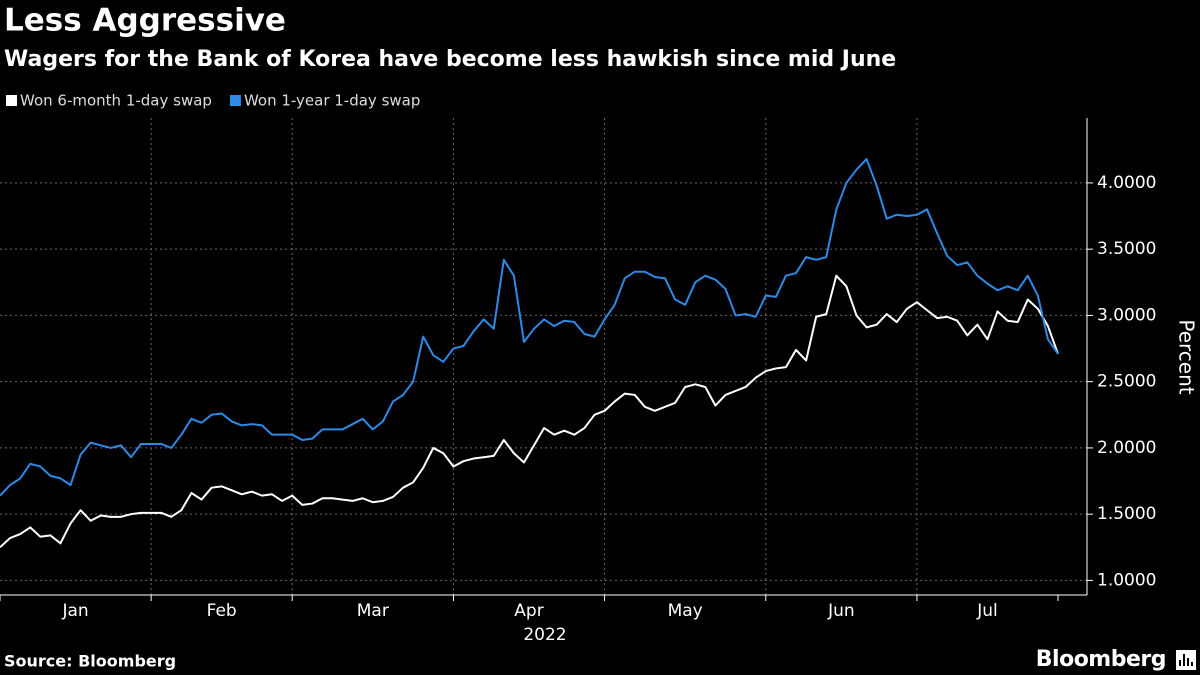  Describe the element at coordinates (1126, 514) in the screenshot. I see `y-tick-label: 1.5000` at that location.